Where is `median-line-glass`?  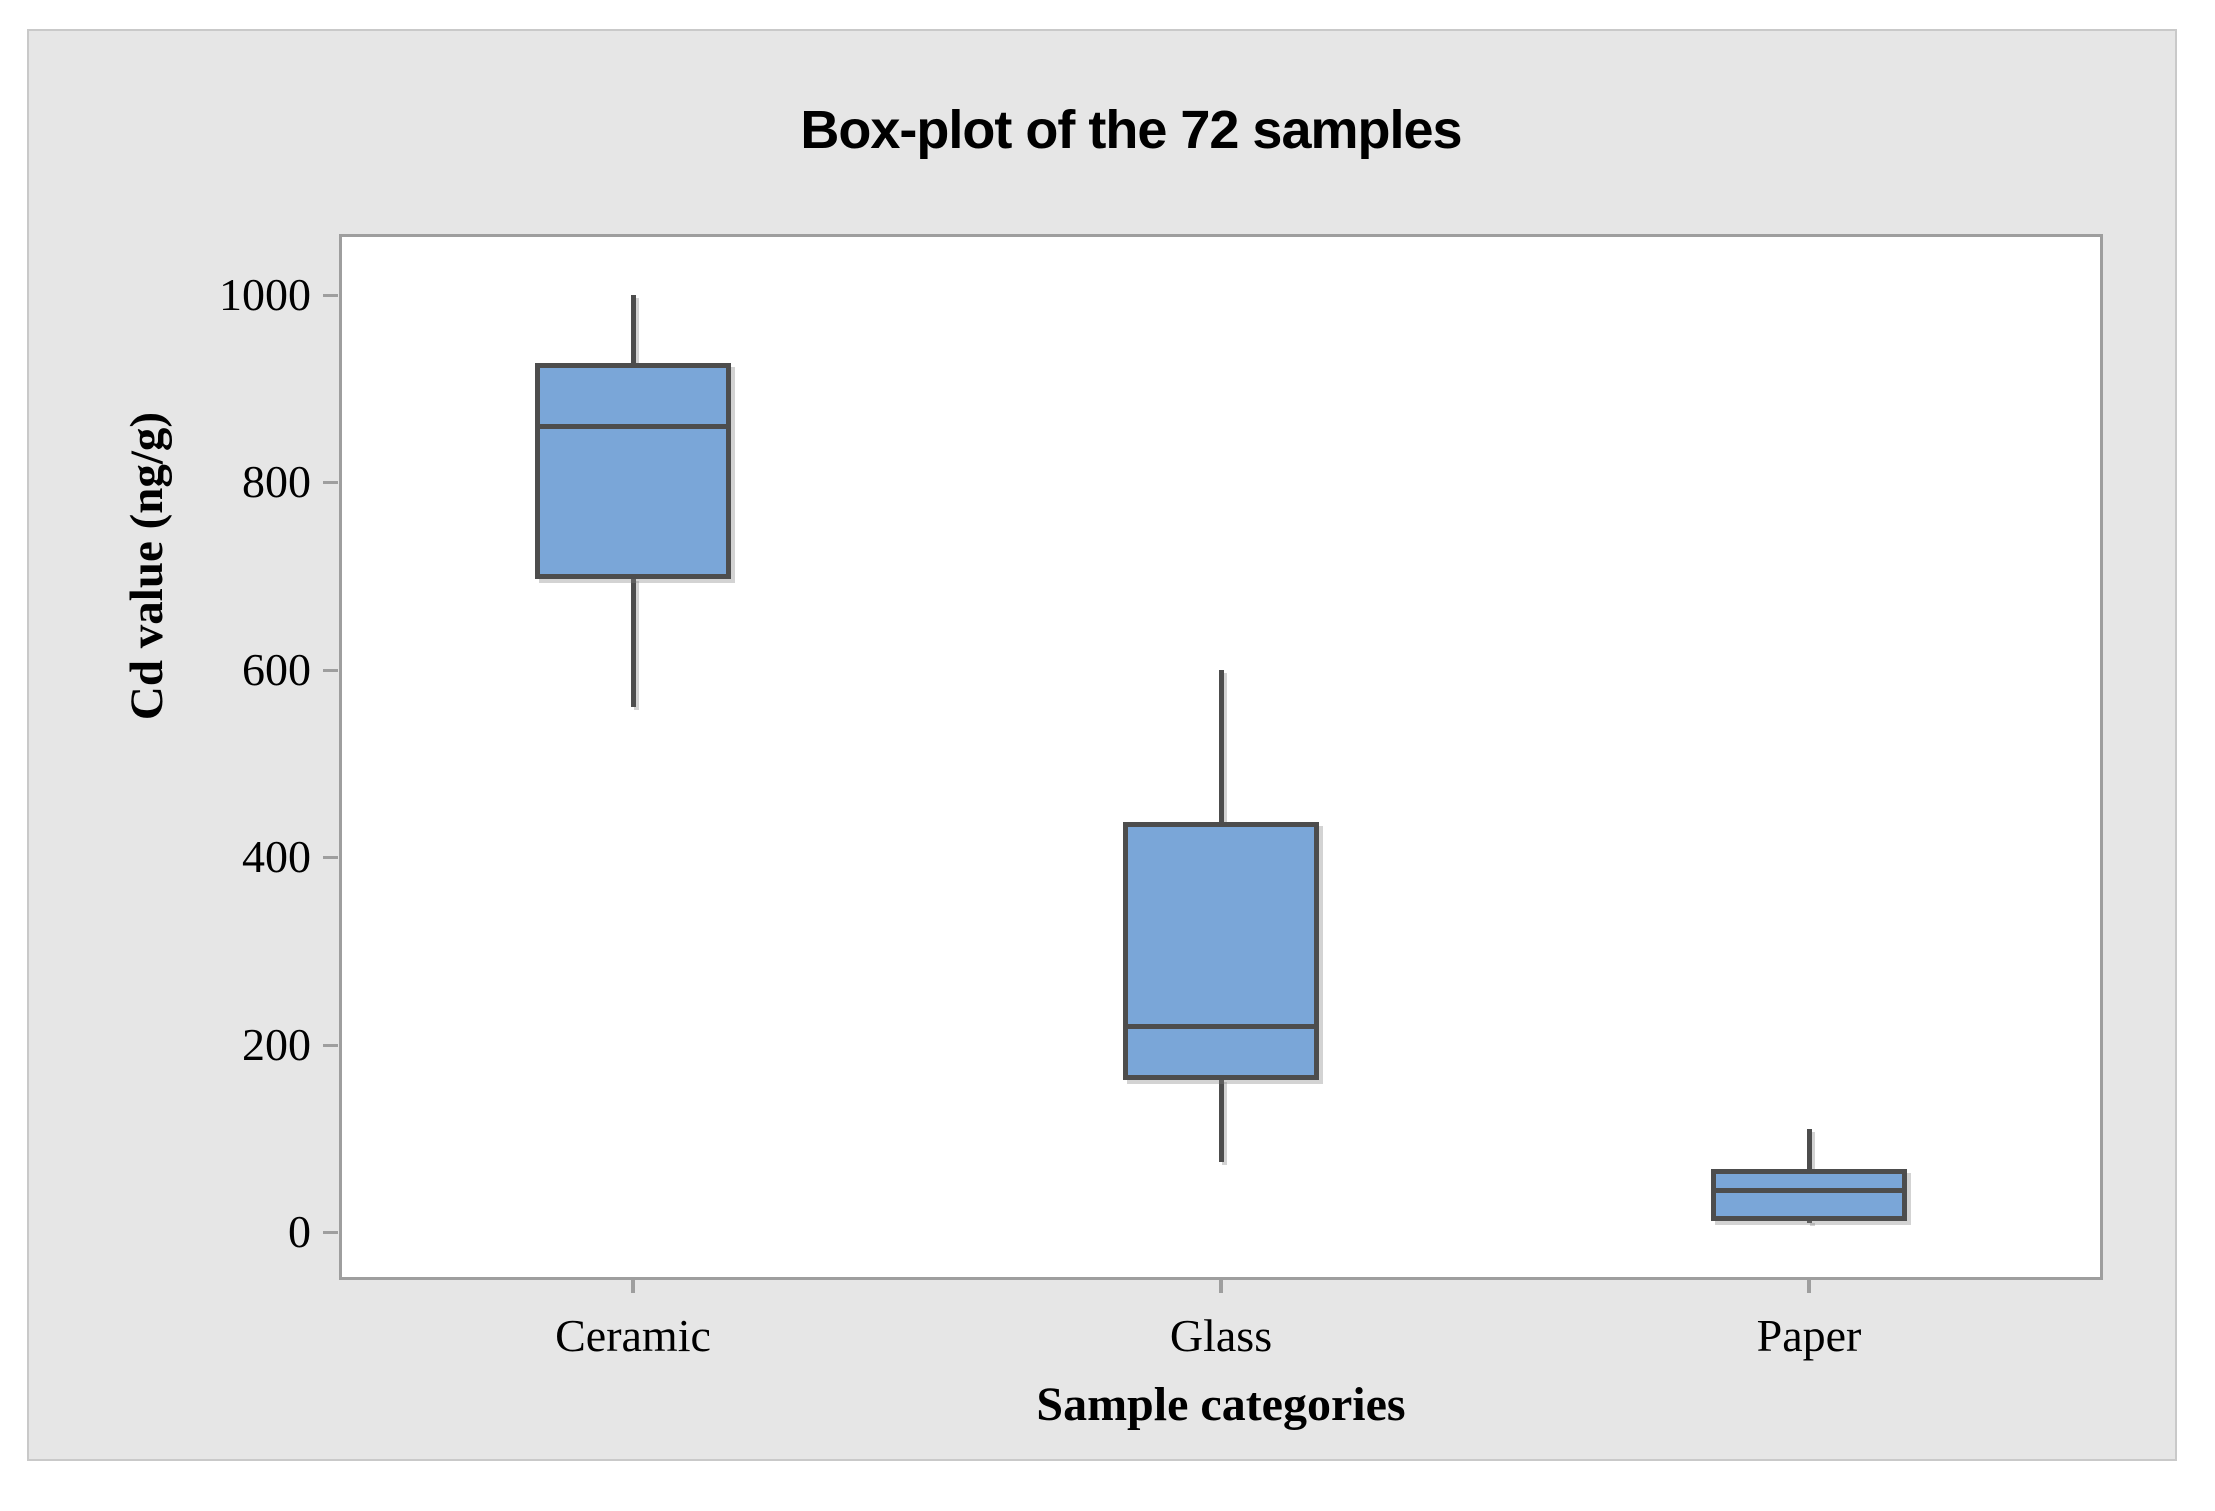 median-line-glass is located at coordinates (1221, 1026).